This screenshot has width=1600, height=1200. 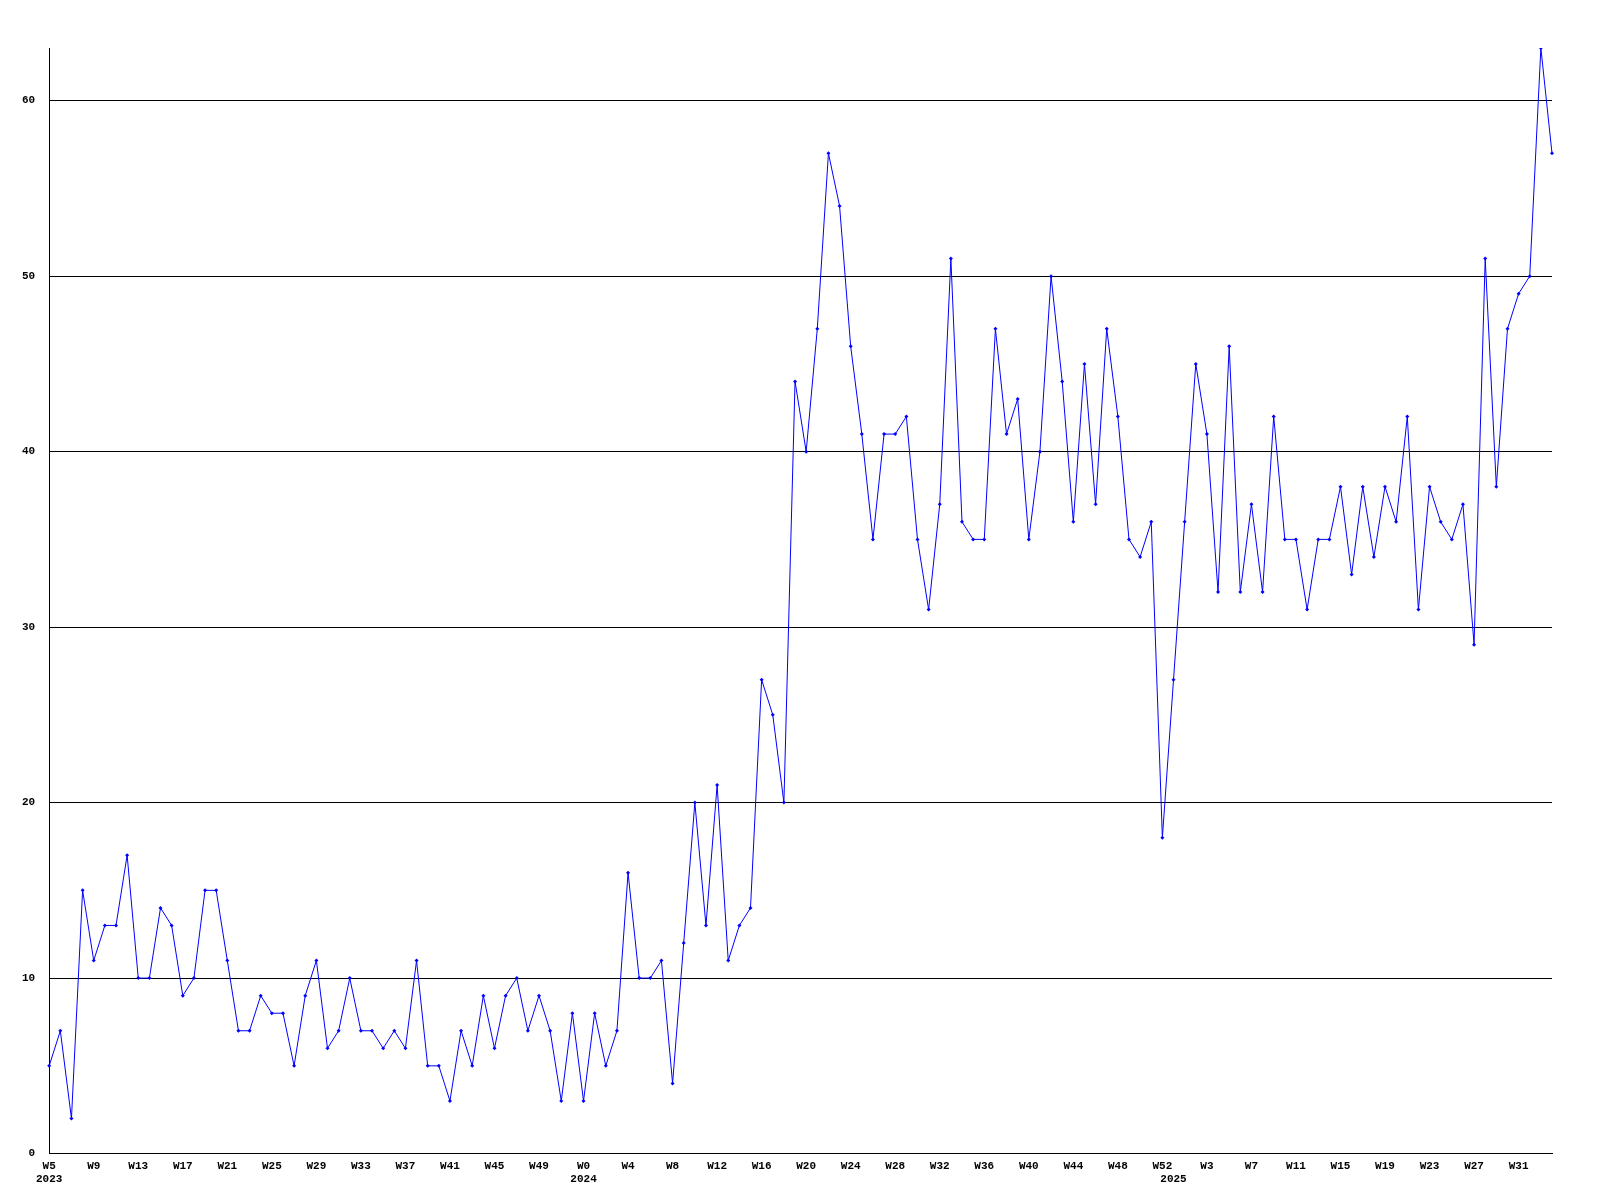 I want to click on x-tick-label: W3, so click(x=1207, y=1165).